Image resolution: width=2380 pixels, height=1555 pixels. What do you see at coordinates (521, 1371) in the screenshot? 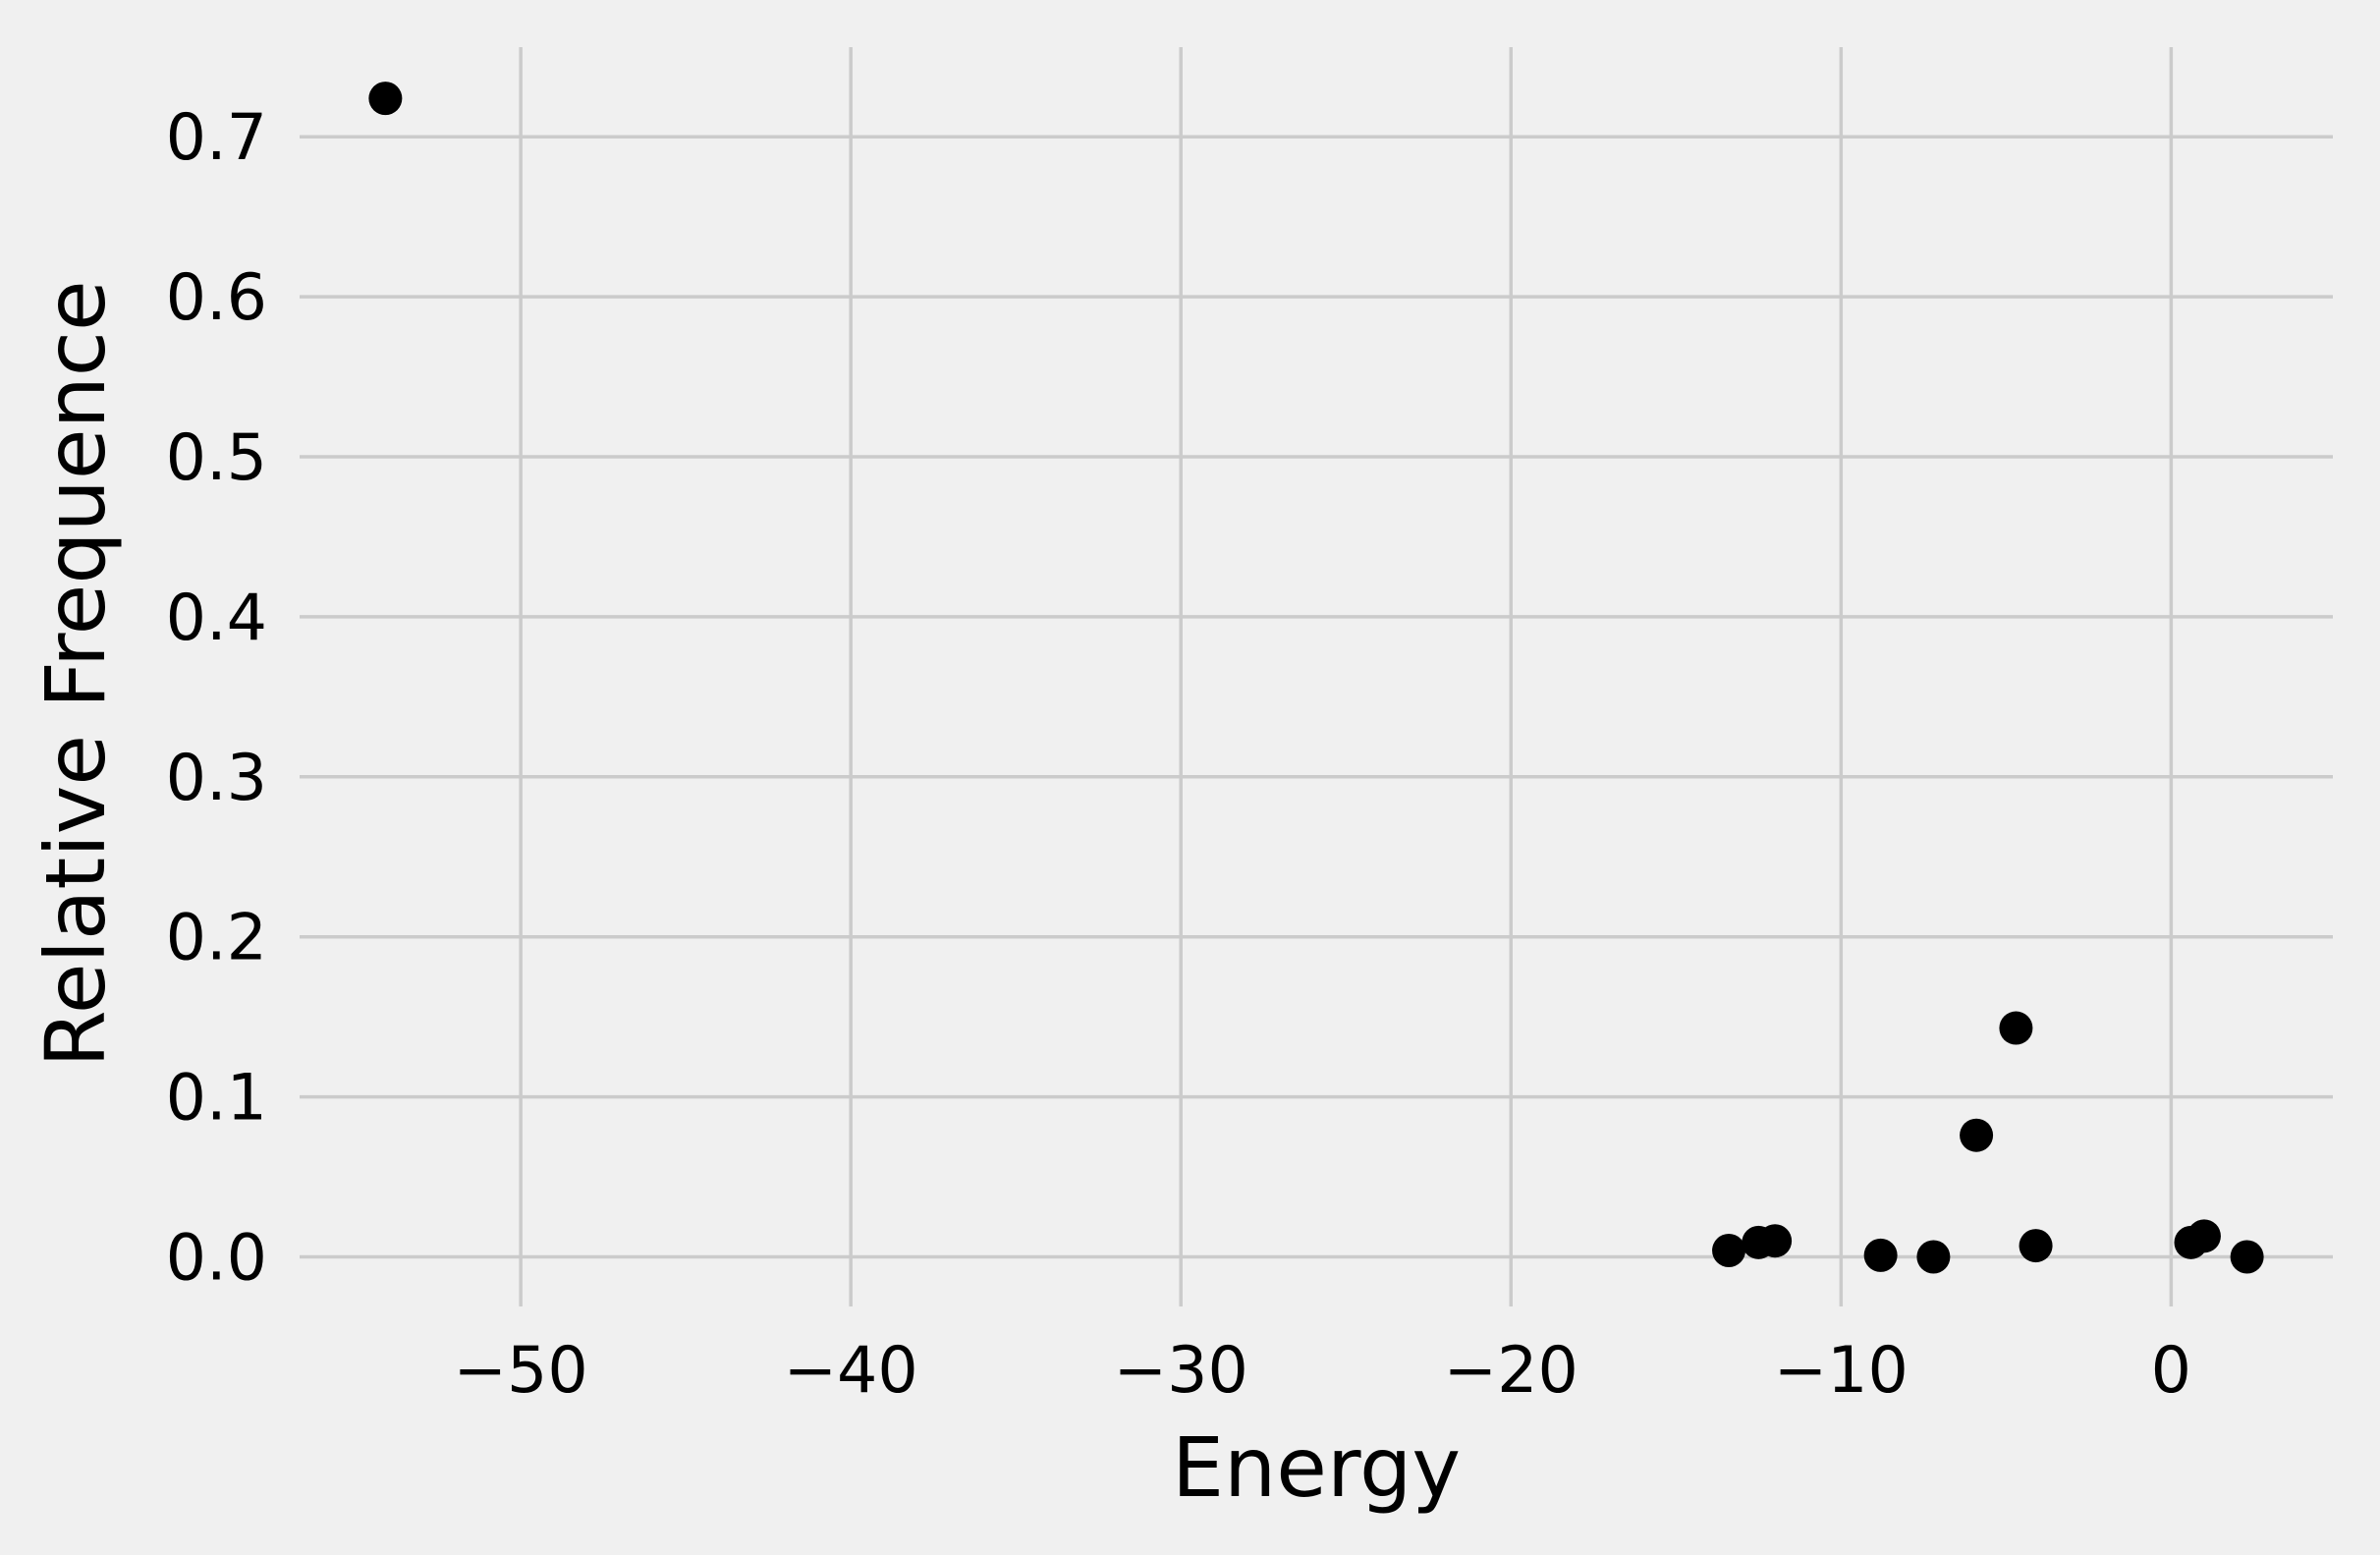
I see `x-tick-label: −50` at bounding box center [521, 1371].